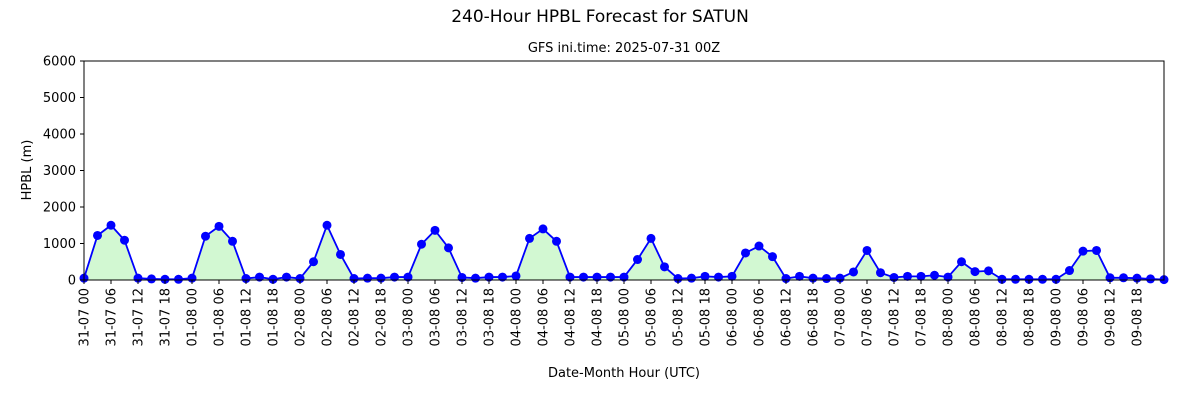 The width and height of the screenshot is (1200, 400). Describe the element at coordinates (868, 317) in the screenshot. I see `x-tick-label: 07-08 06` at that location.